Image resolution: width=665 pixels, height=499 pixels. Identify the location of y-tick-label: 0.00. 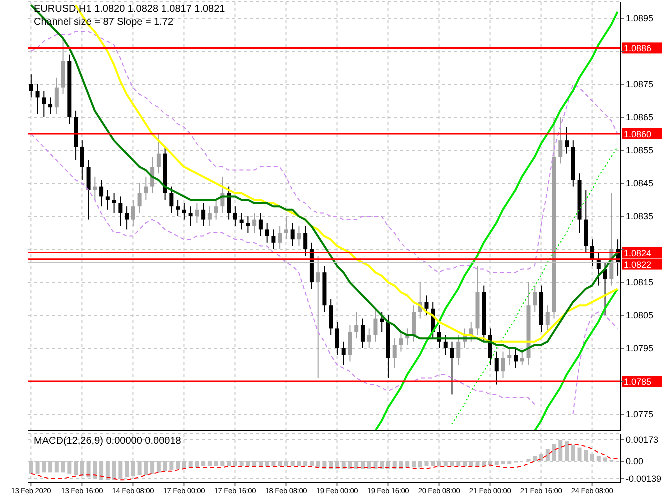
(635, 461).